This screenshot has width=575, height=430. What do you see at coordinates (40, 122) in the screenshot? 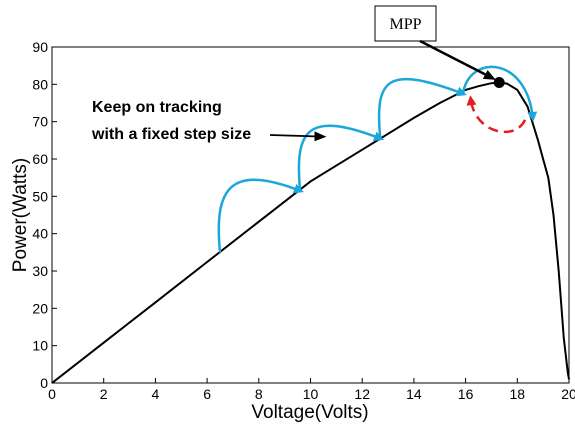
I see `y-tick-label: 70` at bounding box center [40, 122].